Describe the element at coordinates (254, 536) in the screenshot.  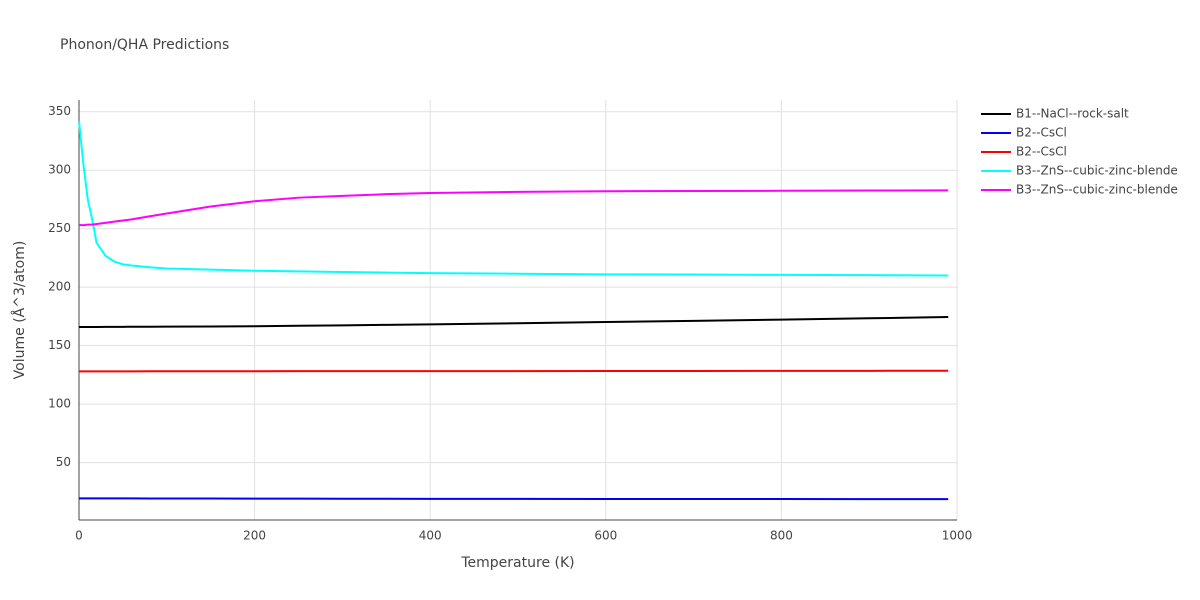
I see `x-tick-label: 200` at that location.